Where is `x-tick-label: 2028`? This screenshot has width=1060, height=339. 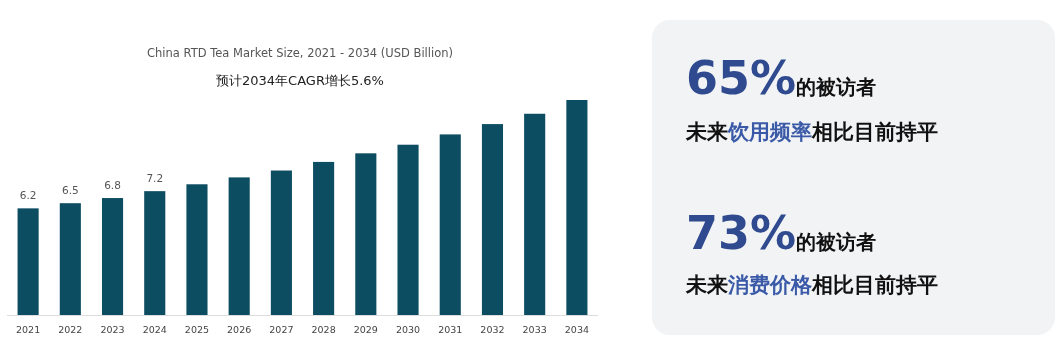 x-tick-label: 2028 is located at coordinates (323, 329).